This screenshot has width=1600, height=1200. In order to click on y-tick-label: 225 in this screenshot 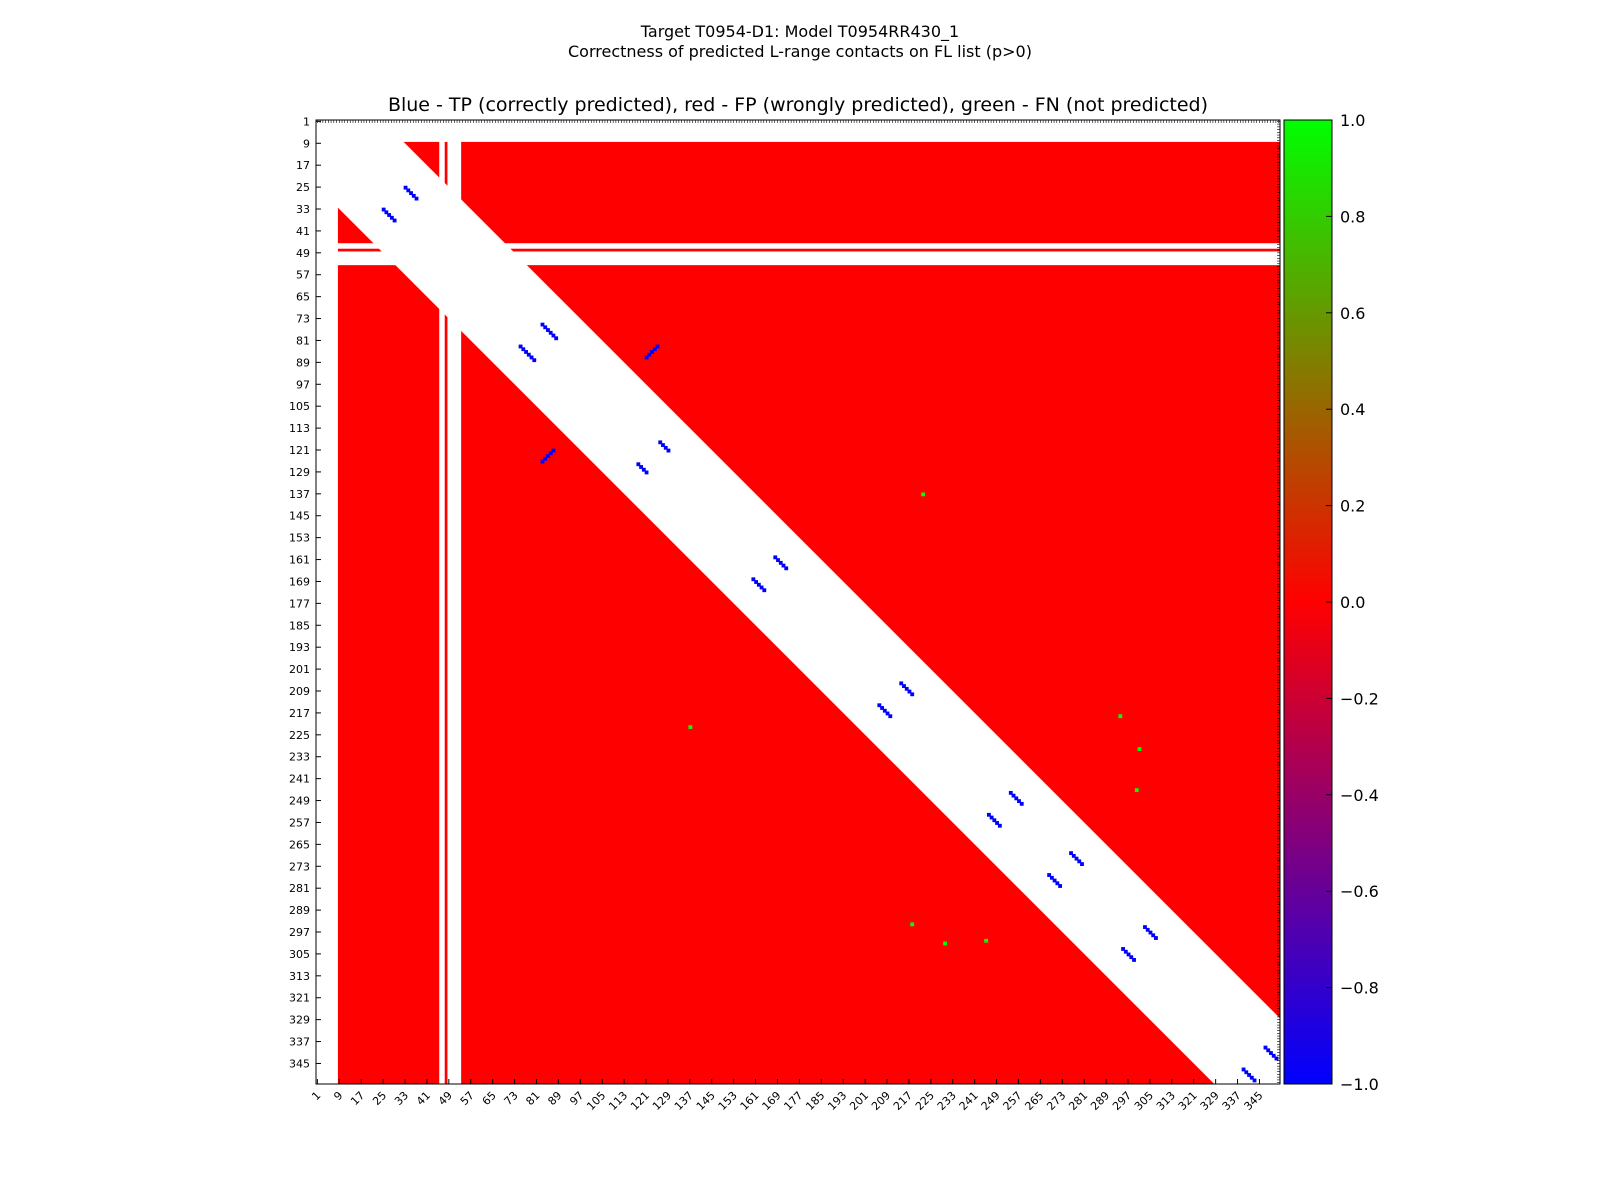, I will do `click(299, 735)`.